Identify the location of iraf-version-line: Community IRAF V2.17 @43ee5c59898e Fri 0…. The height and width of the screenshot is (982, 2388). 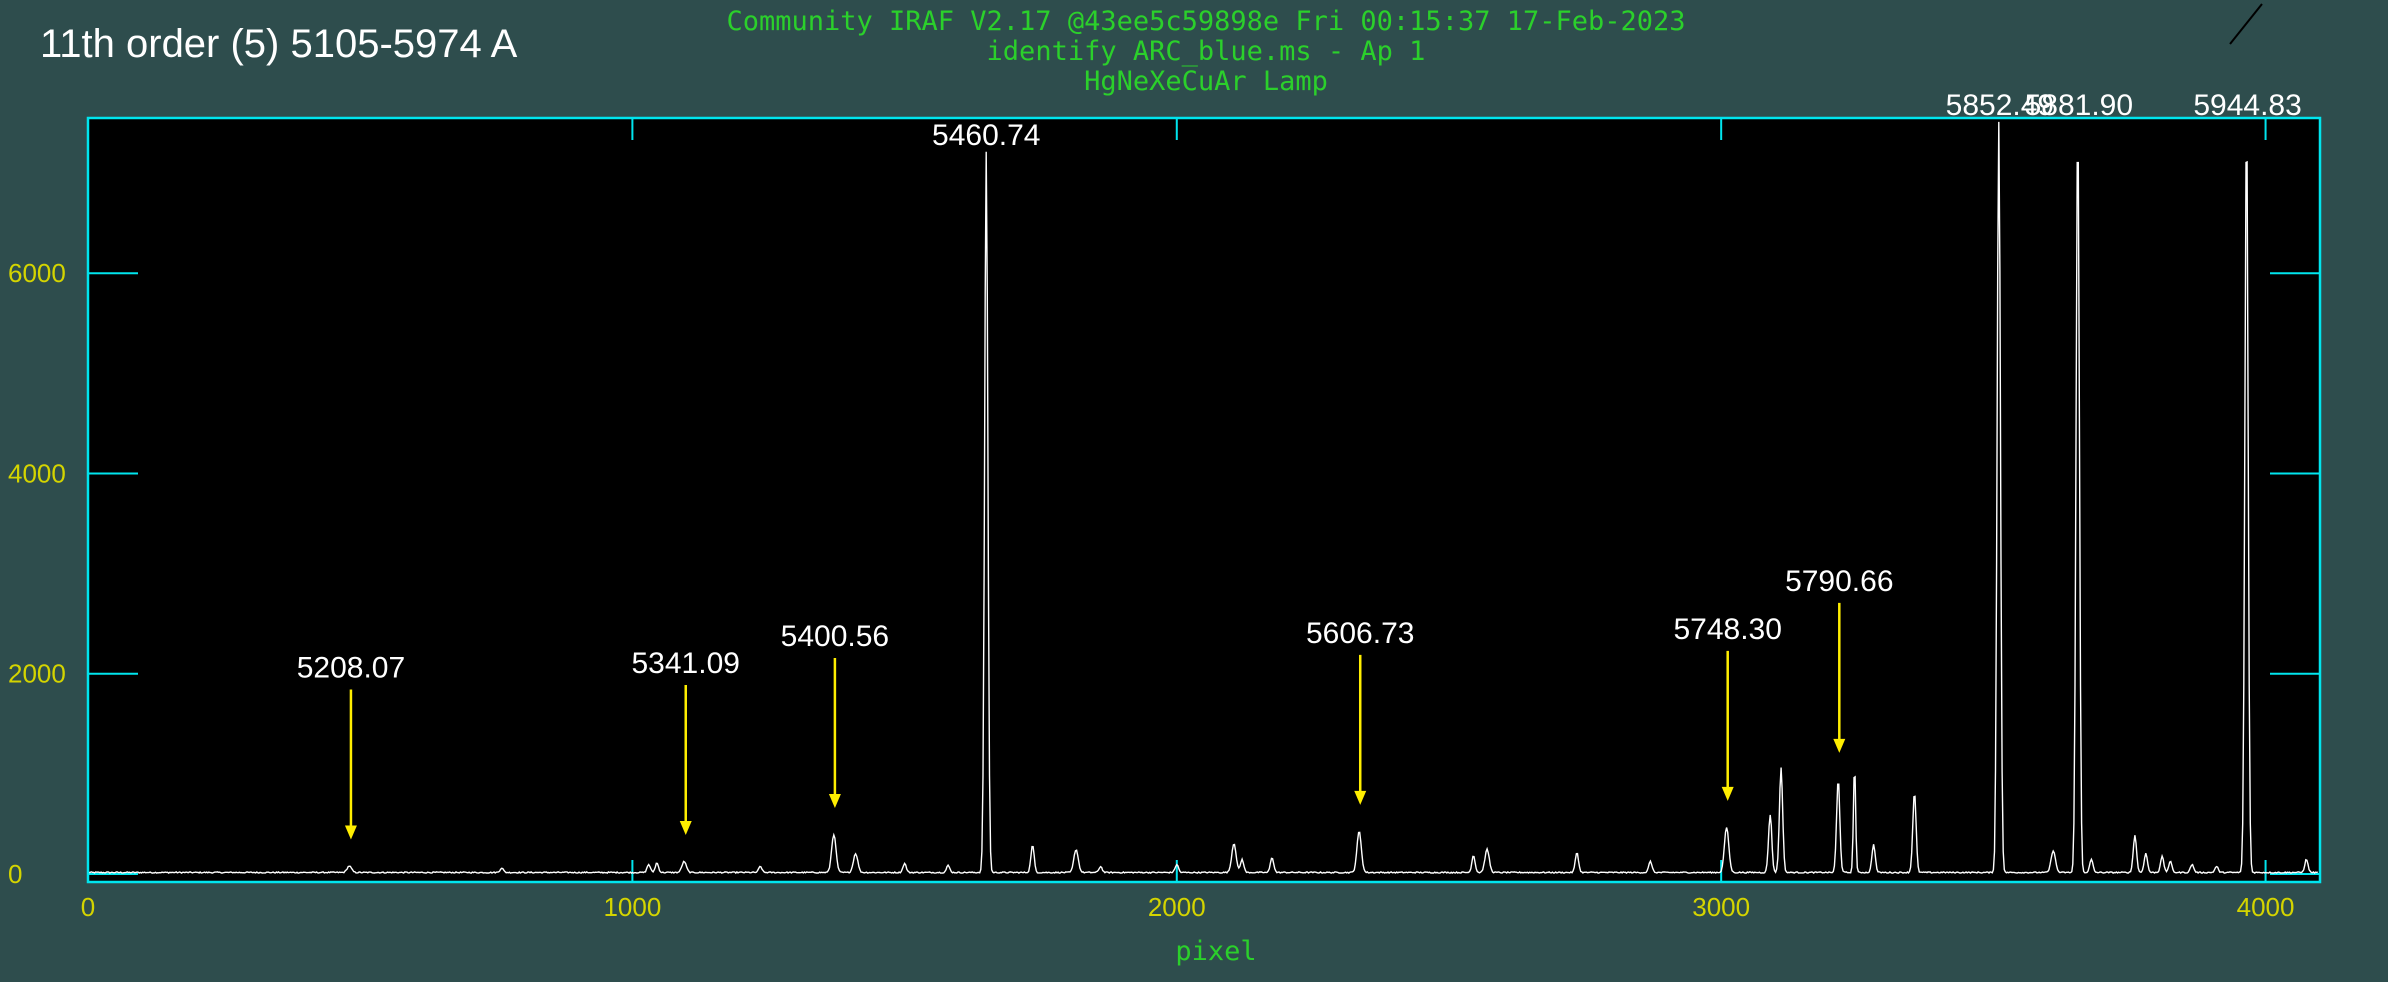
(1206, 21).